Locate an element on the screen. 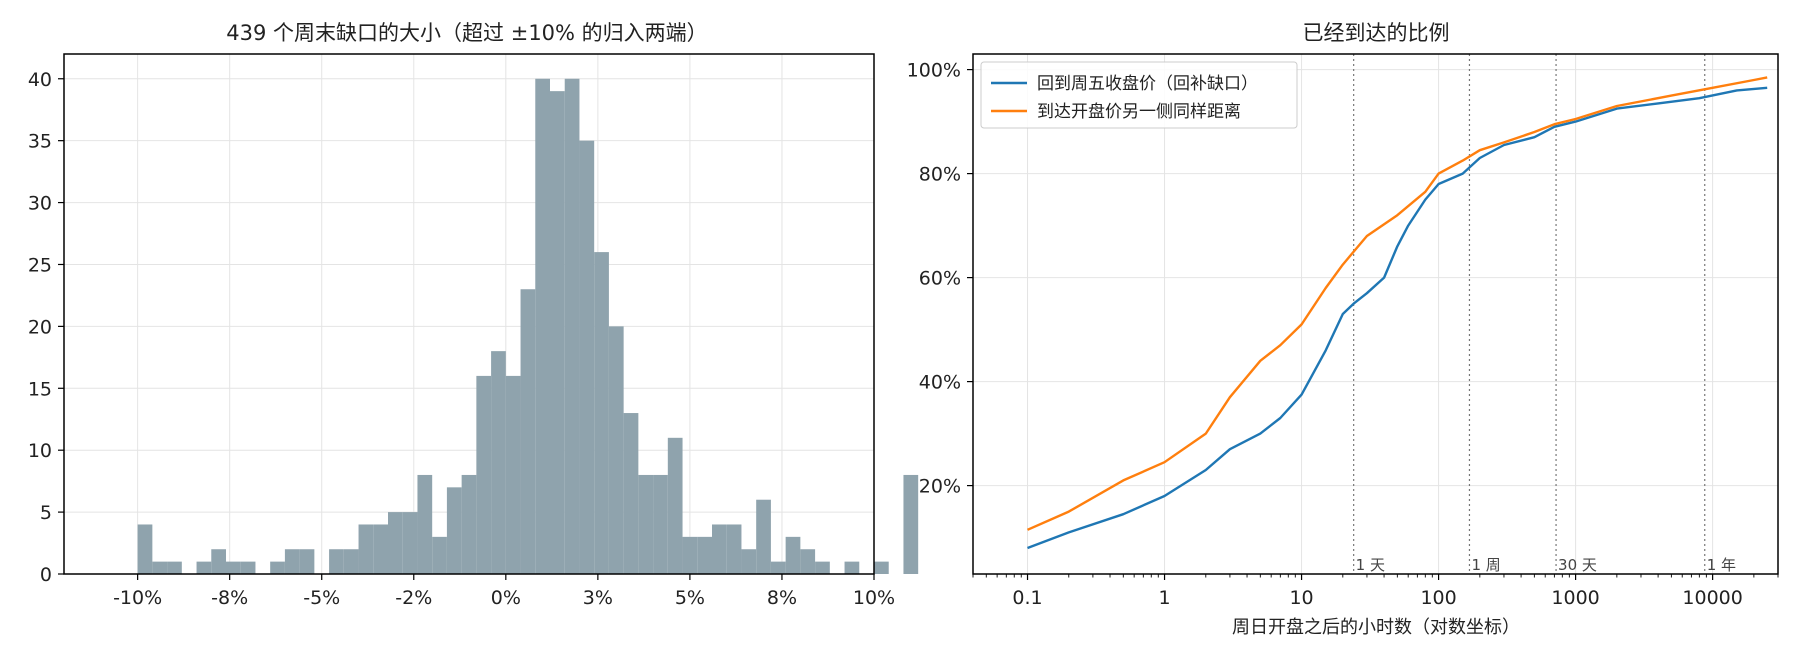  y-tick-label: 5 is located at coordinates (46, 513).